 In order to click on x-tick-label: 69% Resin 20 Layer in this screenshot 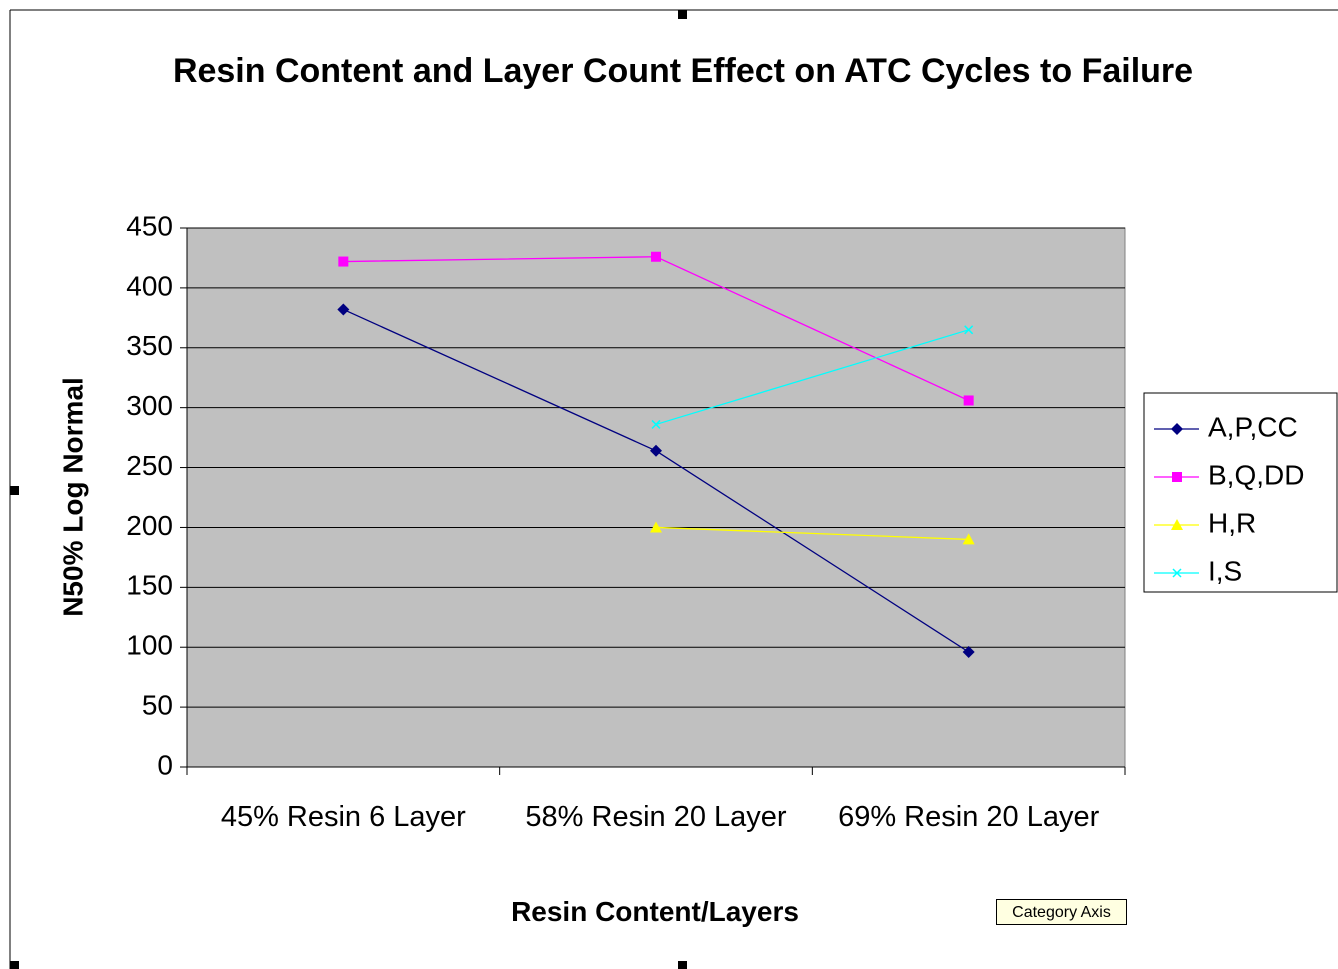, I will do `click(969, 817)`.